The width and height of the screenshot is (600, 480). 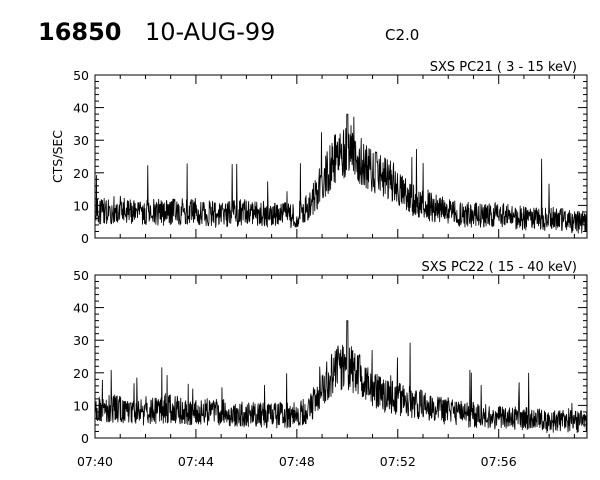 What do you see at coordinates (210, 32) in the screenshot?
I see `event-date: 10-AUG-99` at bounding box center [210, 32].